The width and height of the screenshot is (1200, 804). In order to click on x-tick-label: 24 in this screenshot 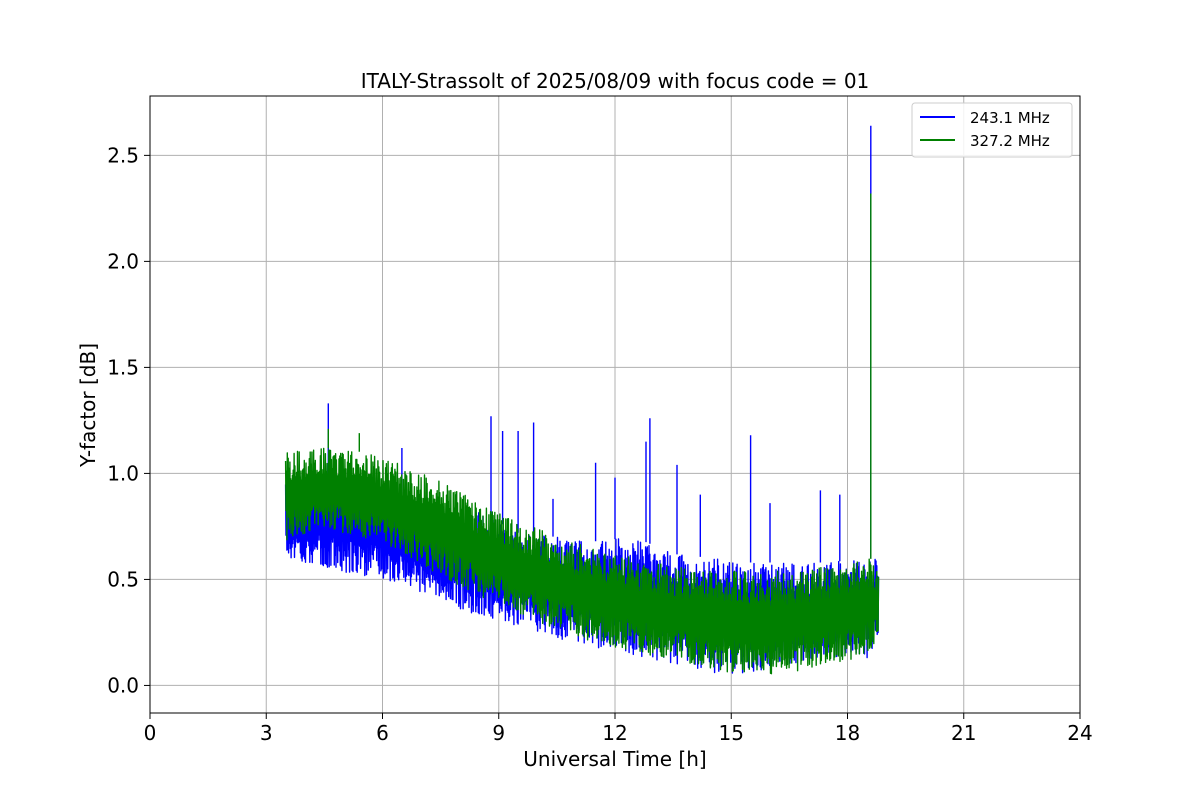, I will do `click(1079, 733)`.